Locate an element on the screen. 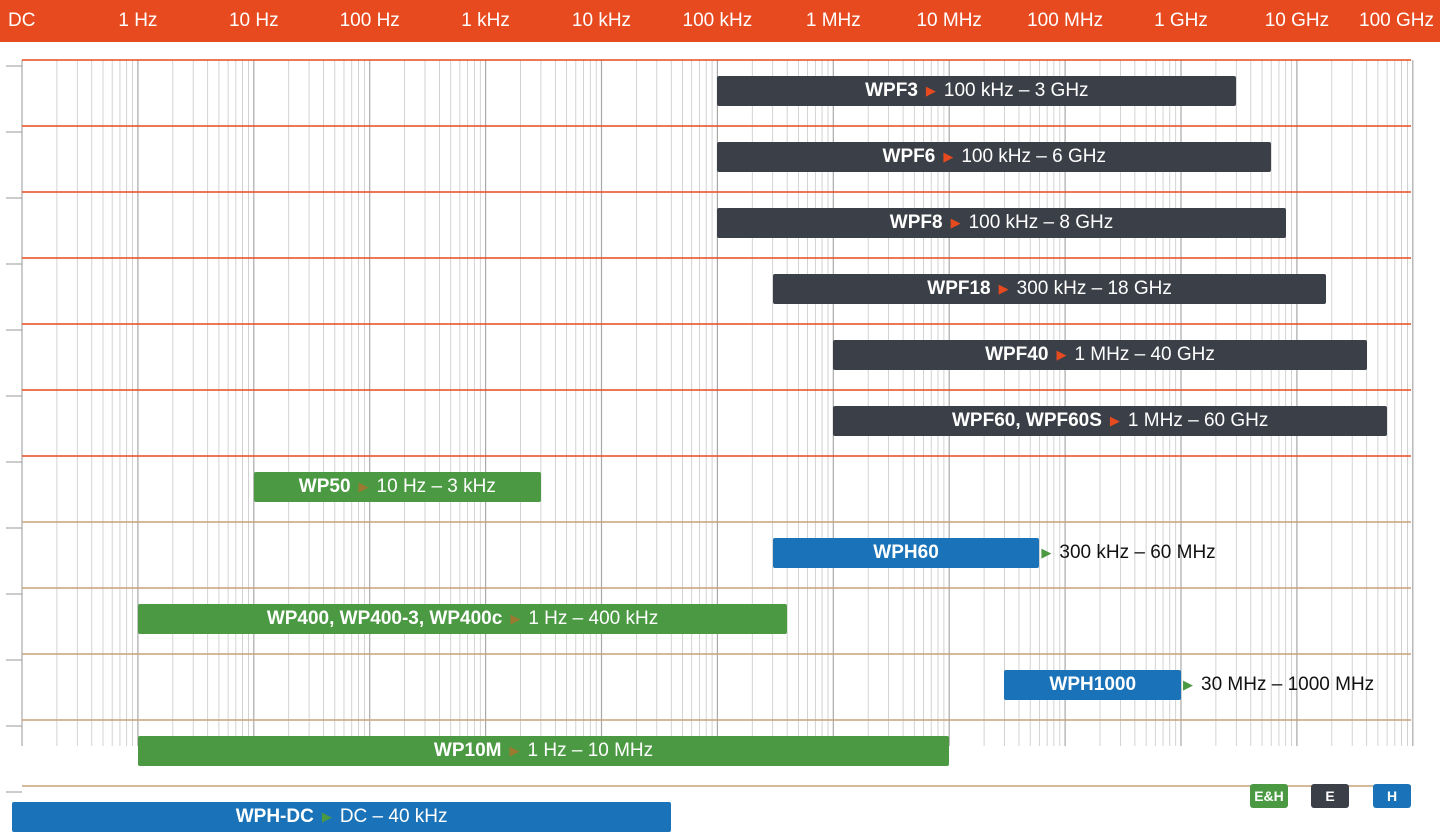 The height and width of the screenshot is (832, 1440). product-name: WPH1000 is located at coordinates (1093, 684).